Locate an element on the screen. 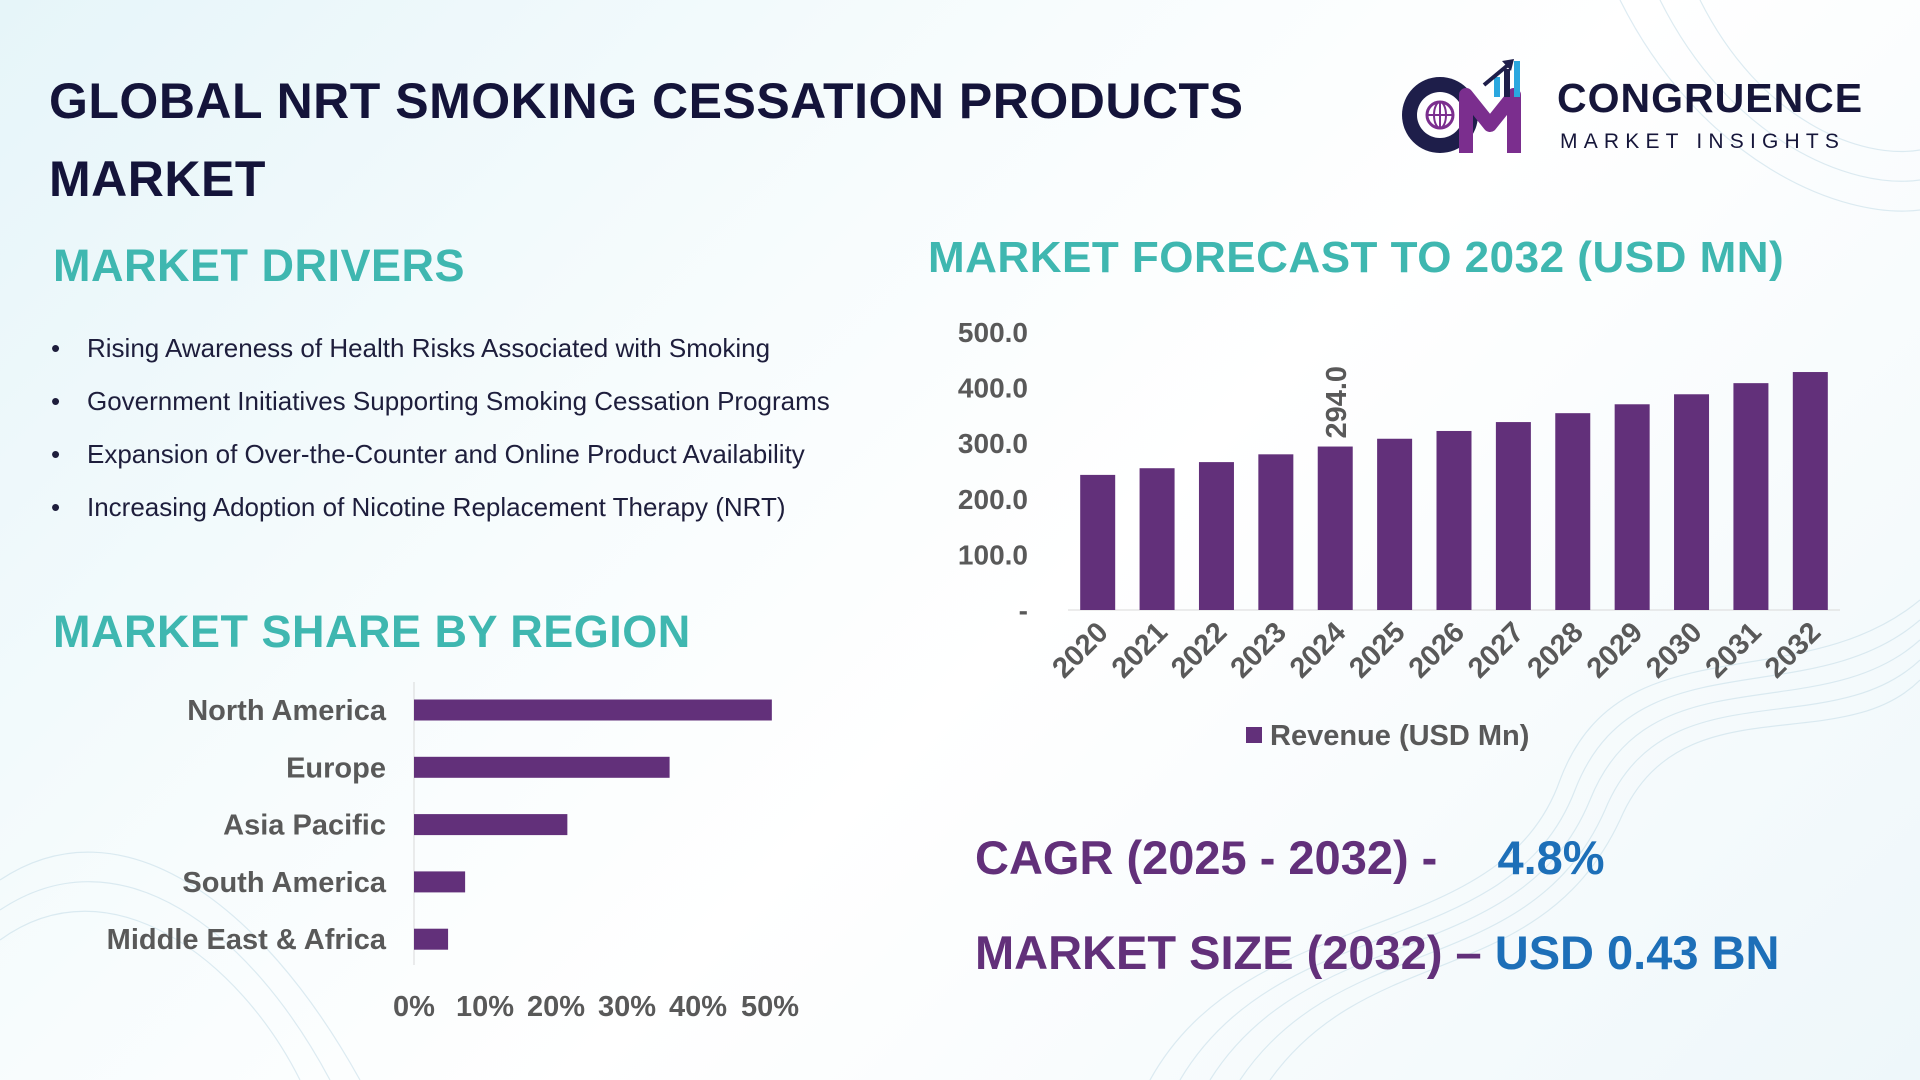  market-size-value: USD 0.43 BN is located at coordinates (1637, 952).